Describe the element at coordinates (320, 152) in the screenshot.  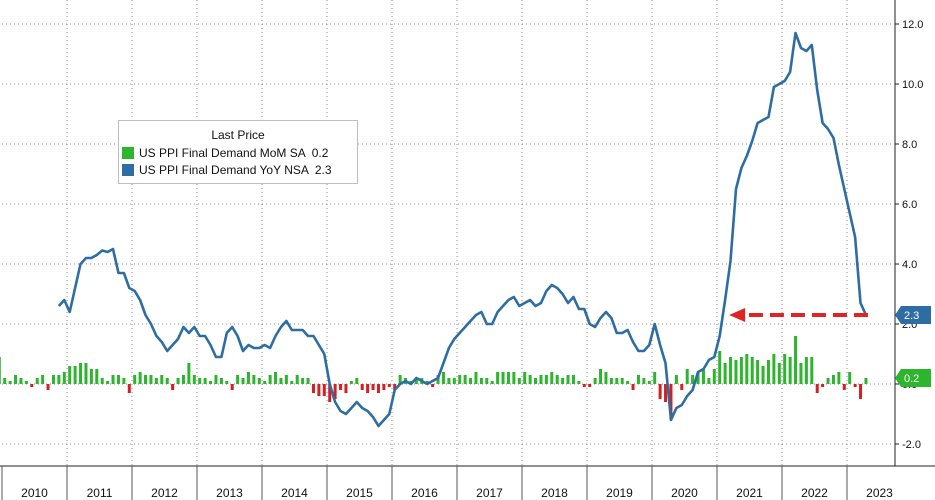
I see `legend-value-mom: 0.2` at that location.